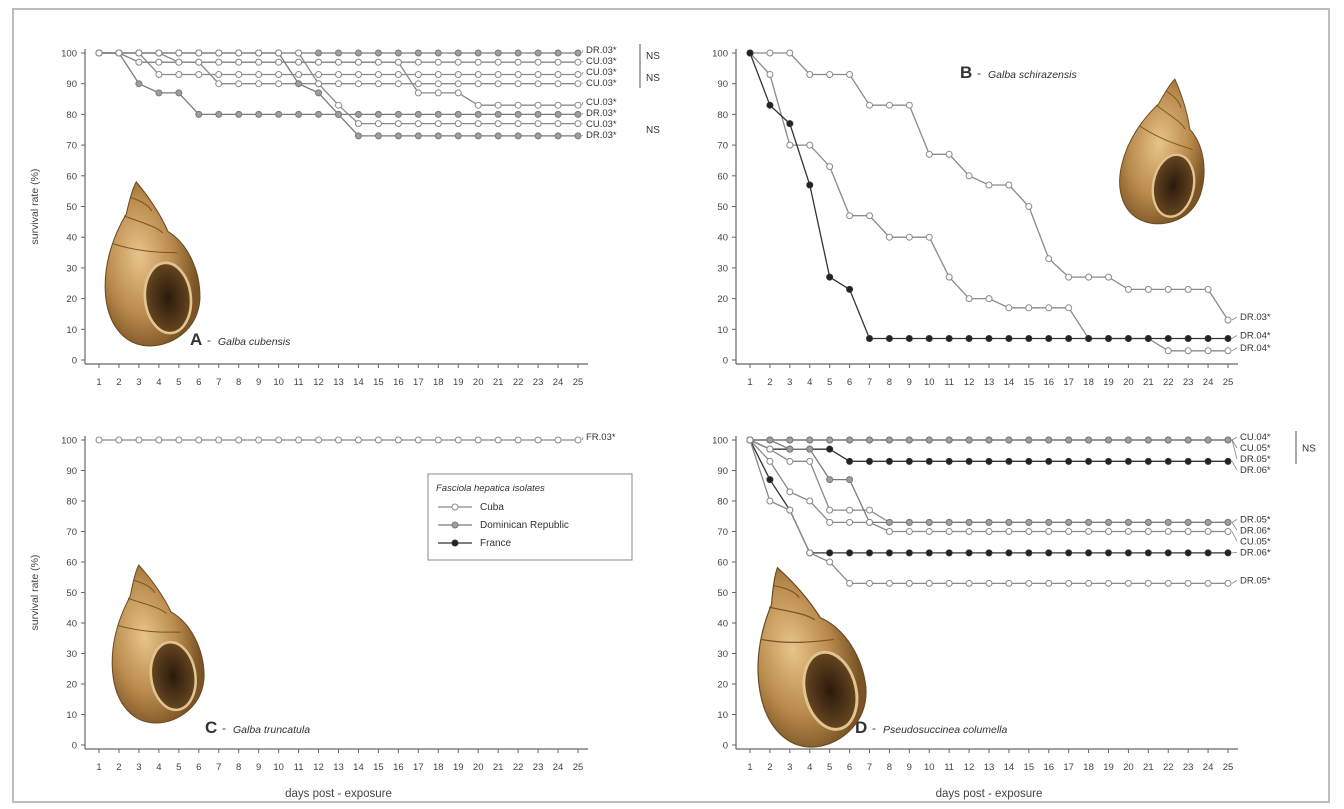  I want to click on y-tick-label: 0, so click(74, 361).